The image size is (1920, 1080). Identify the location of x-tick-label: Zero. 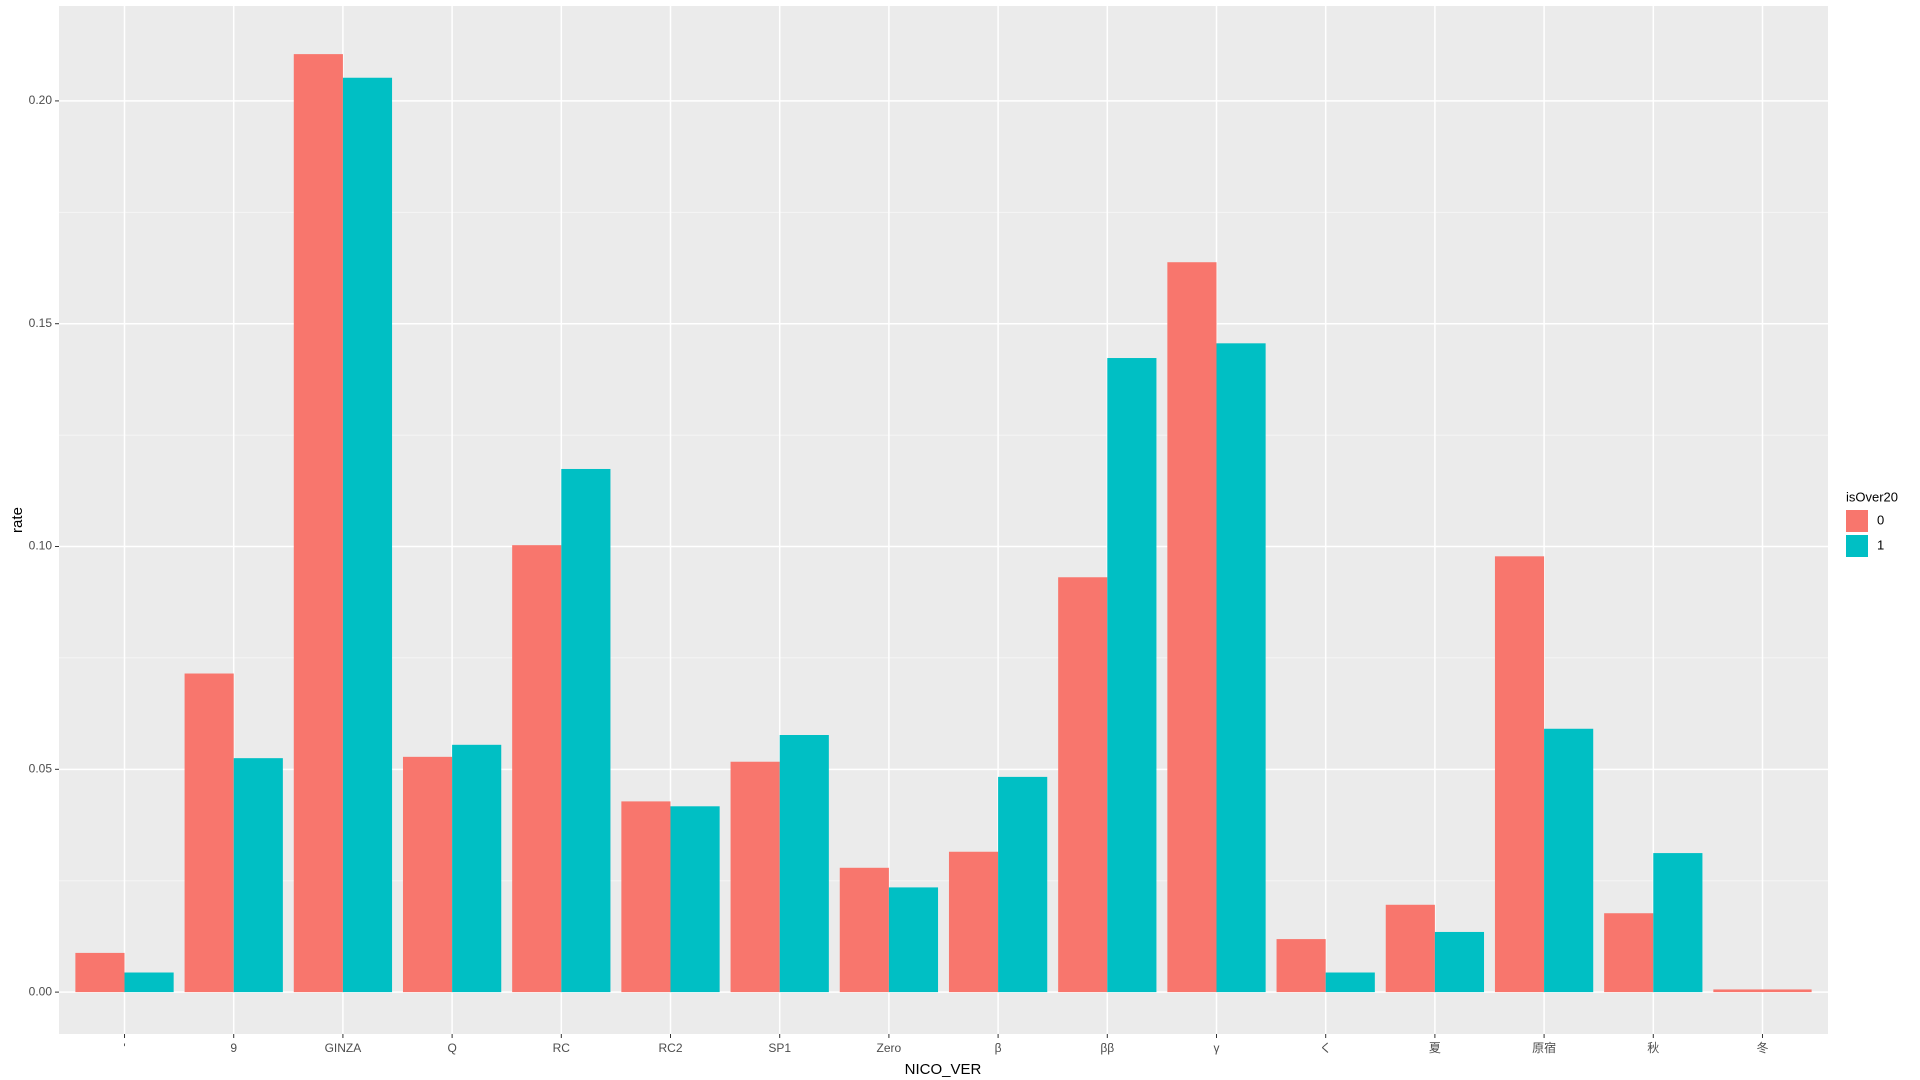
(889, 1048).